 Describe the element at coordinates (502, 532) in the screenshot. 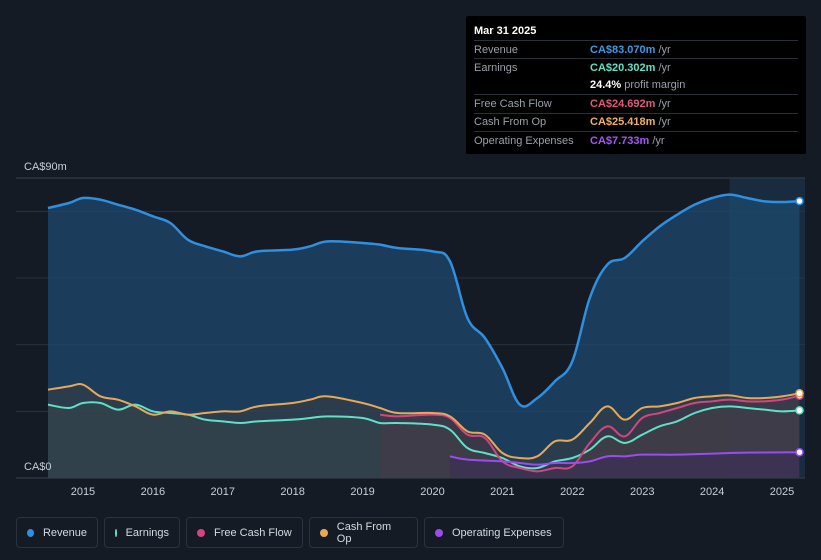

I see `legend-label: Operating Expenses` at that location.